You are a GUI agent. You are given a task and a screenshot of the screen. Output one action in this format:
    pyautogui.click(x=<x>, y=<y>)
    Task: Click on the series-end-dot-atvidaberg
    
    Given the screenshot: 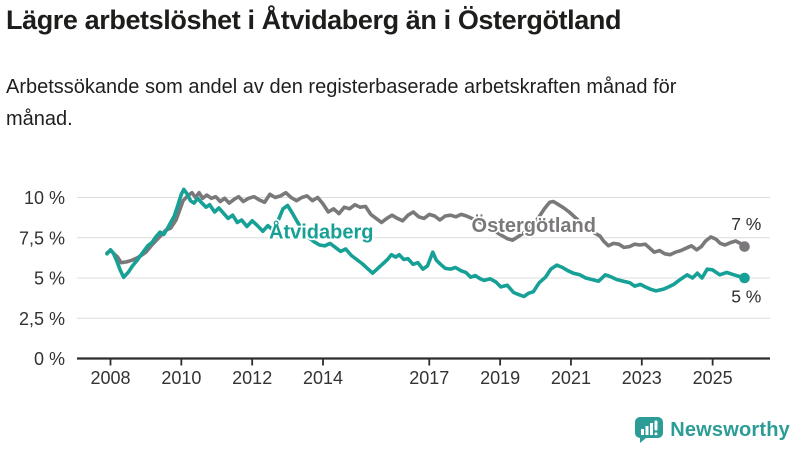 What is the action you would take?
    pyautogui.click(x=744, y=278)
    